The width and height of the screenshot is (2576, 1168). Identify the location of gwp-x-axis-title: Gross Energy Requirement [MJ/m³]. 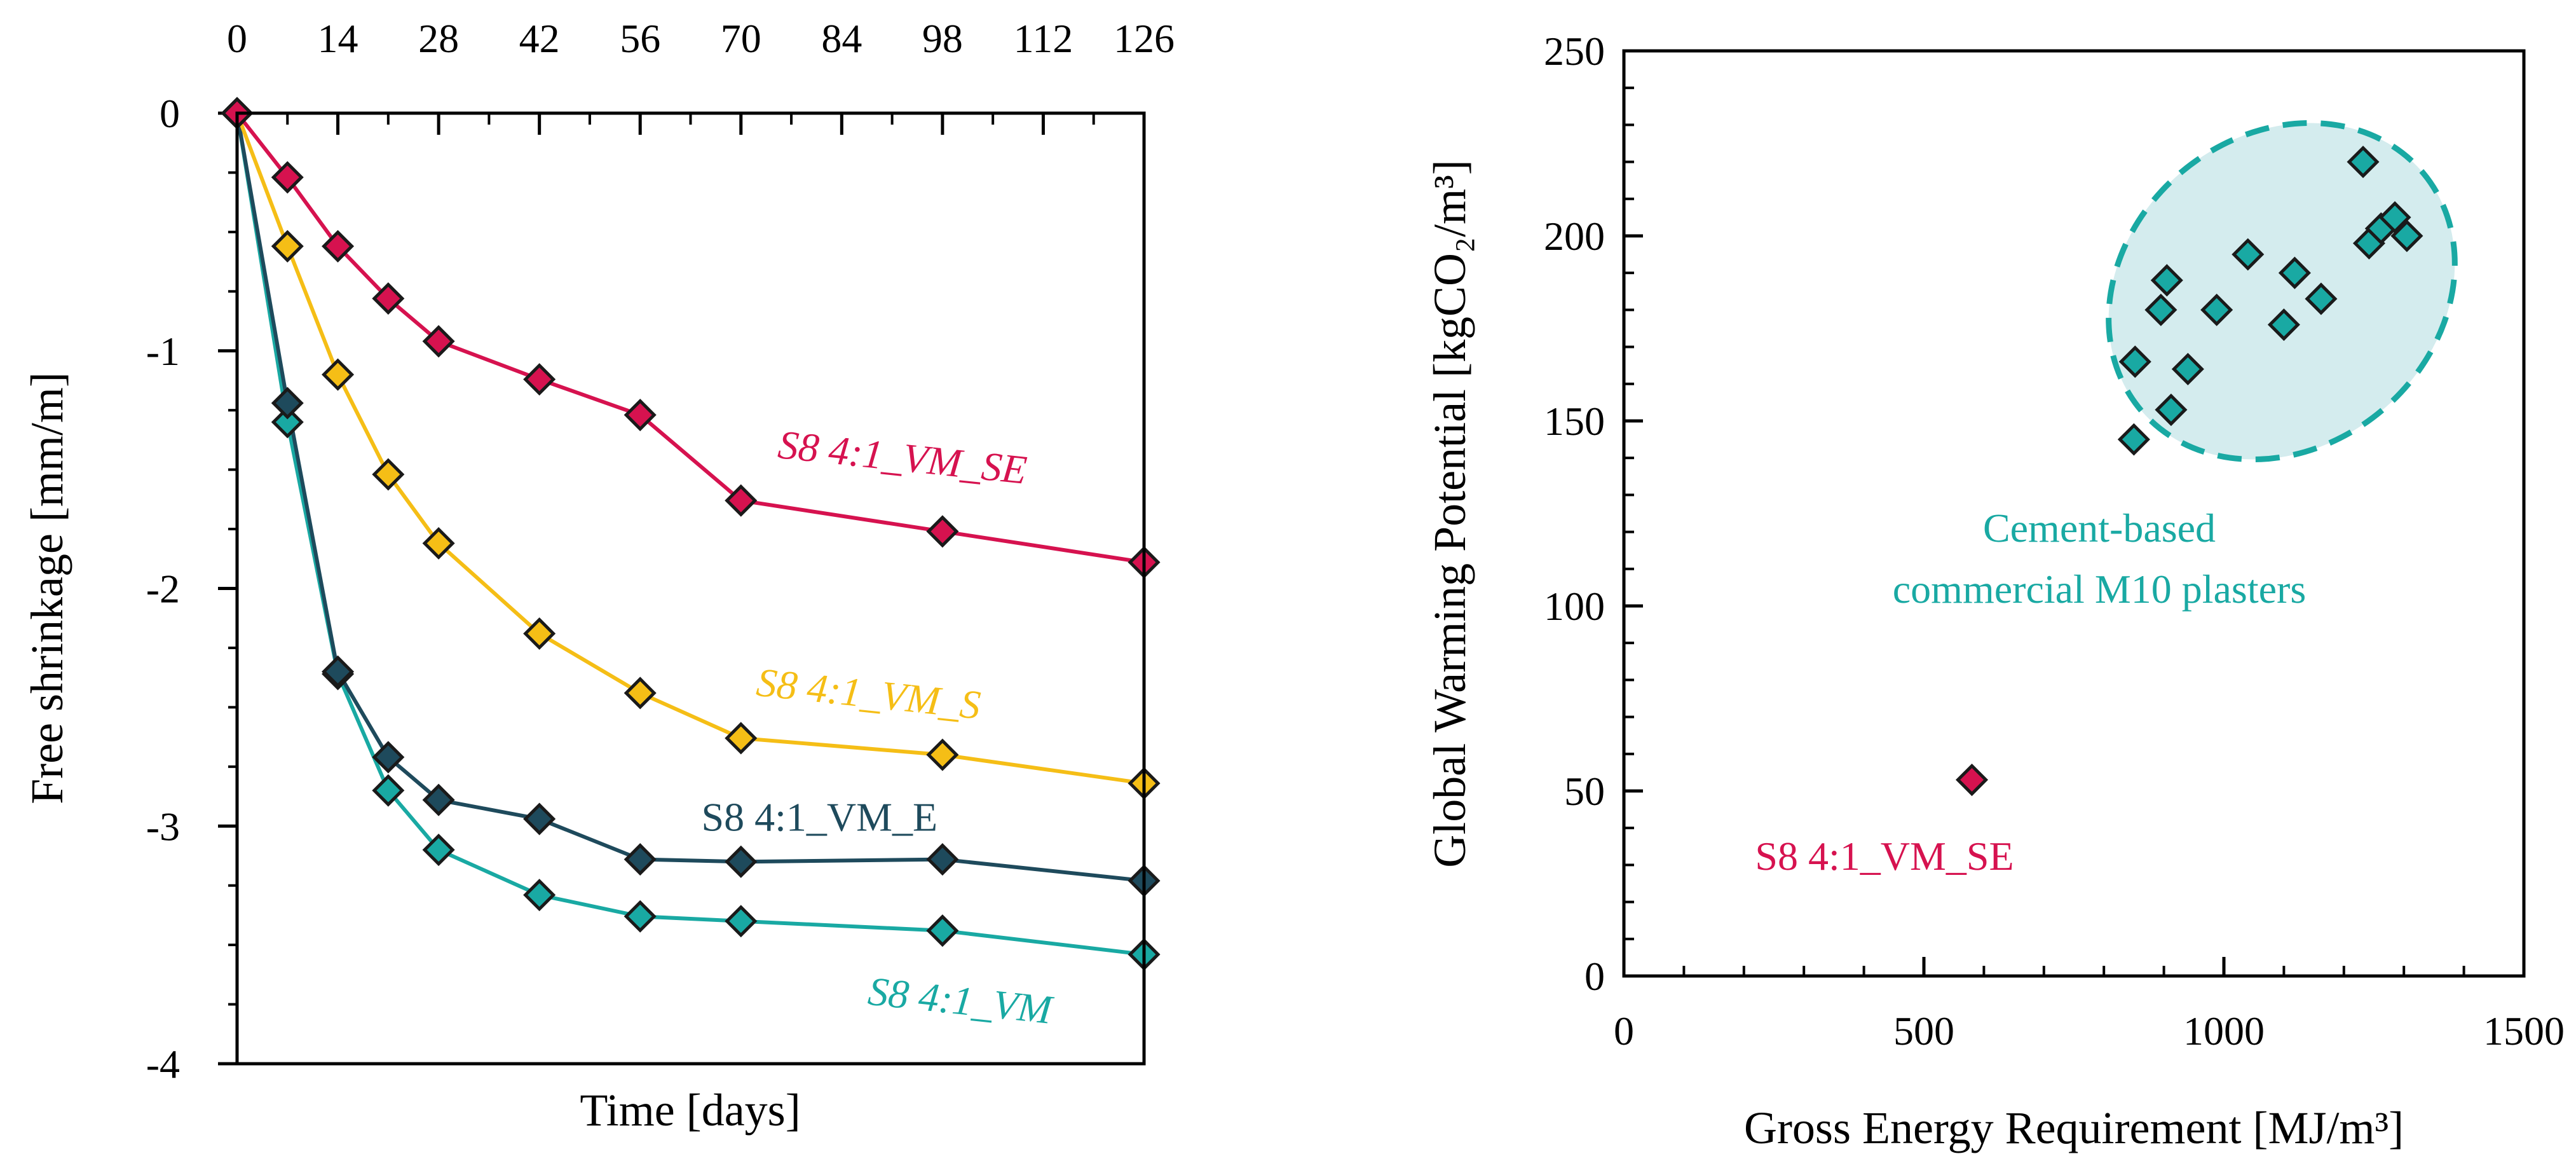
(2074, 1128).